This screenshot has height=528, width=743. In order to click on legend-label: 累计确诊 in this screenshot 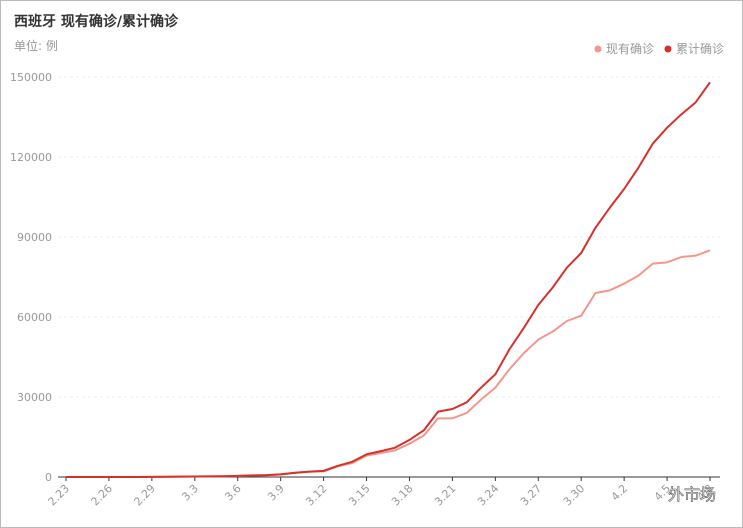, I will do `click(700, 49)`.